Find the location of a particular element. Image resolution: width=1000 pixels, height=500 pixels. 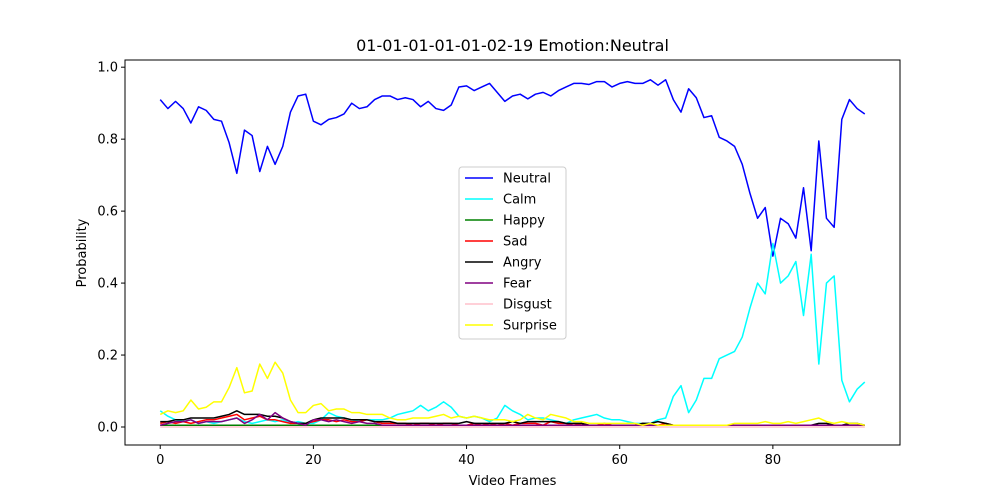

x-axis-label: Video Frames is located at coordinates (513, 481).